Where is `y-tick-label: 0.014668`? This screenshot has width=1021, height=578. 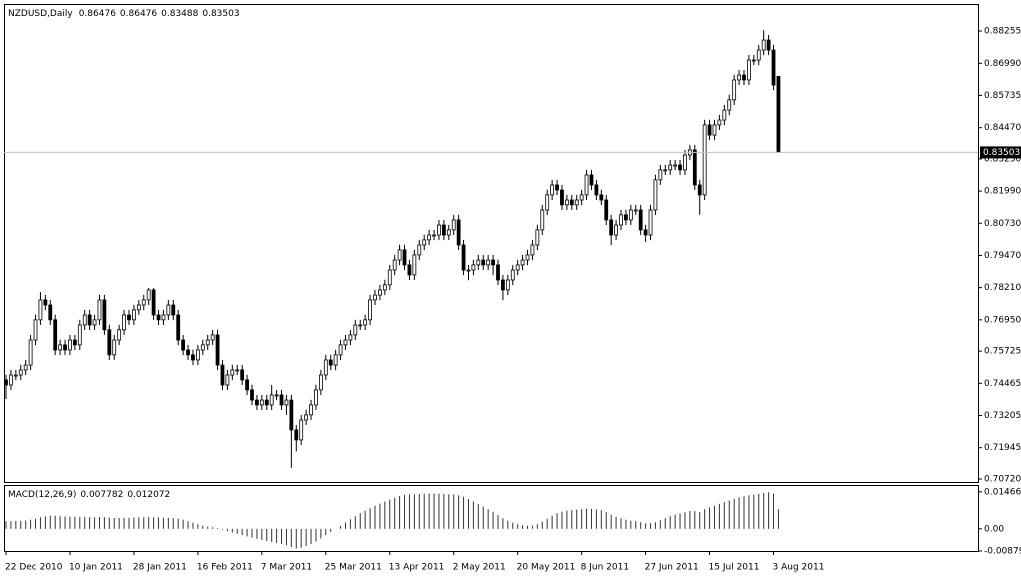 y-tick-label: 0.014668 is located at coordinates (1002, 492).